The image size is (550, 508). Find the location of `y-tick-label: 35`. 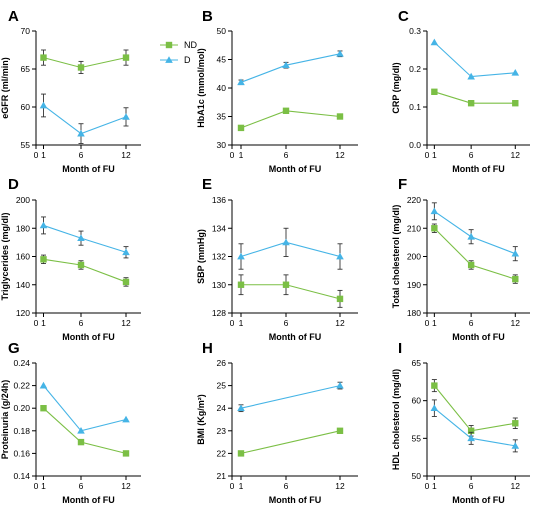

y-tick-label: 35 is located at coordinates (222, 117).